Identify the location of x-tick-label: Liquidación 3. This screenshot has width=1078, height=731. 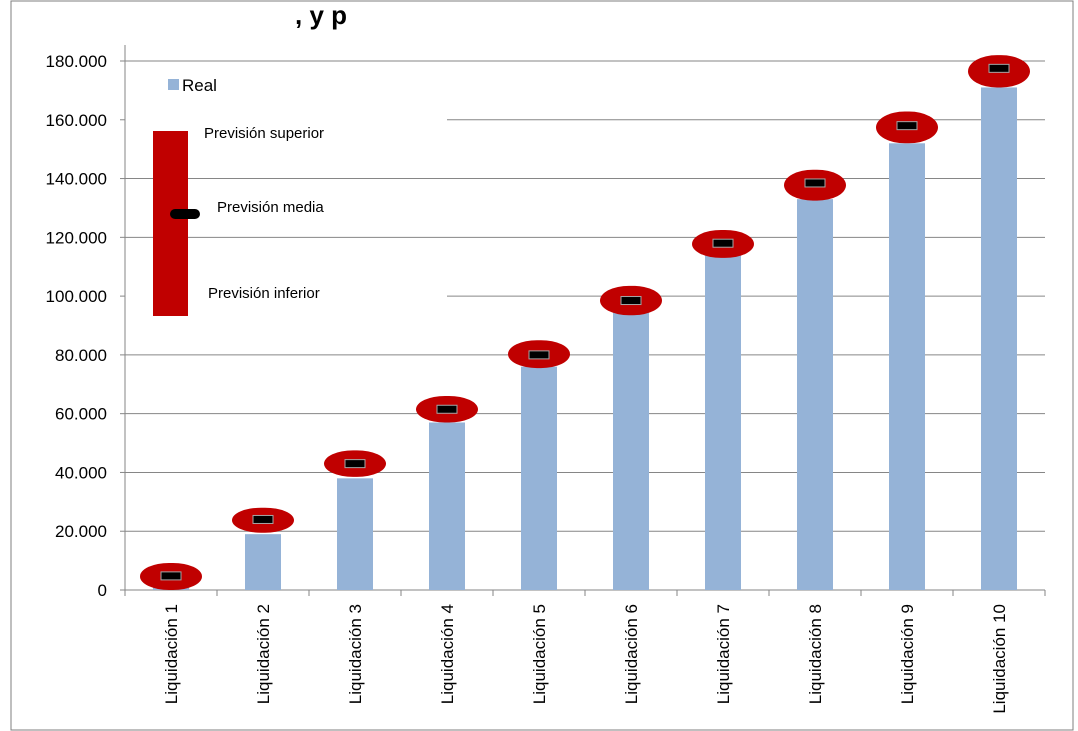
(355, 654).